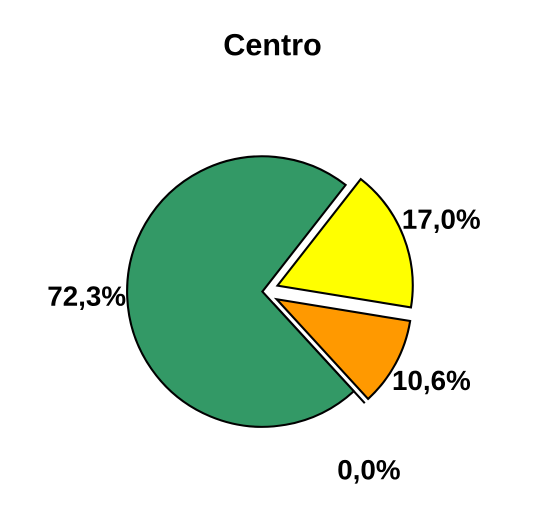  I want to click on text: 0,0%, so click(369, 472).